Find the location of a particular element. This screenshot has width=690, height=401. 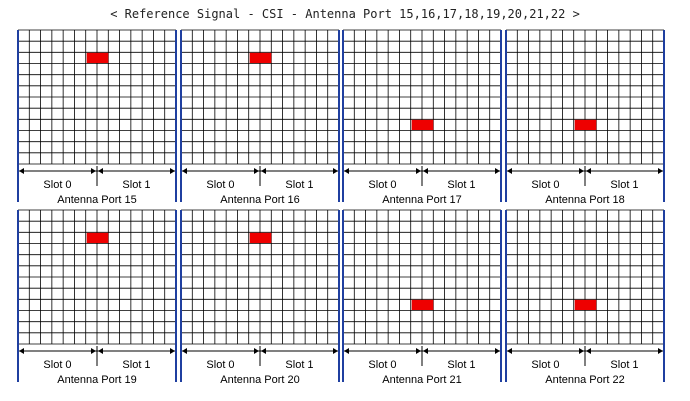

antenna-port-panel: Slot 0 Slot 1 Antenna Port 19 is located at coordinates (97, 297).